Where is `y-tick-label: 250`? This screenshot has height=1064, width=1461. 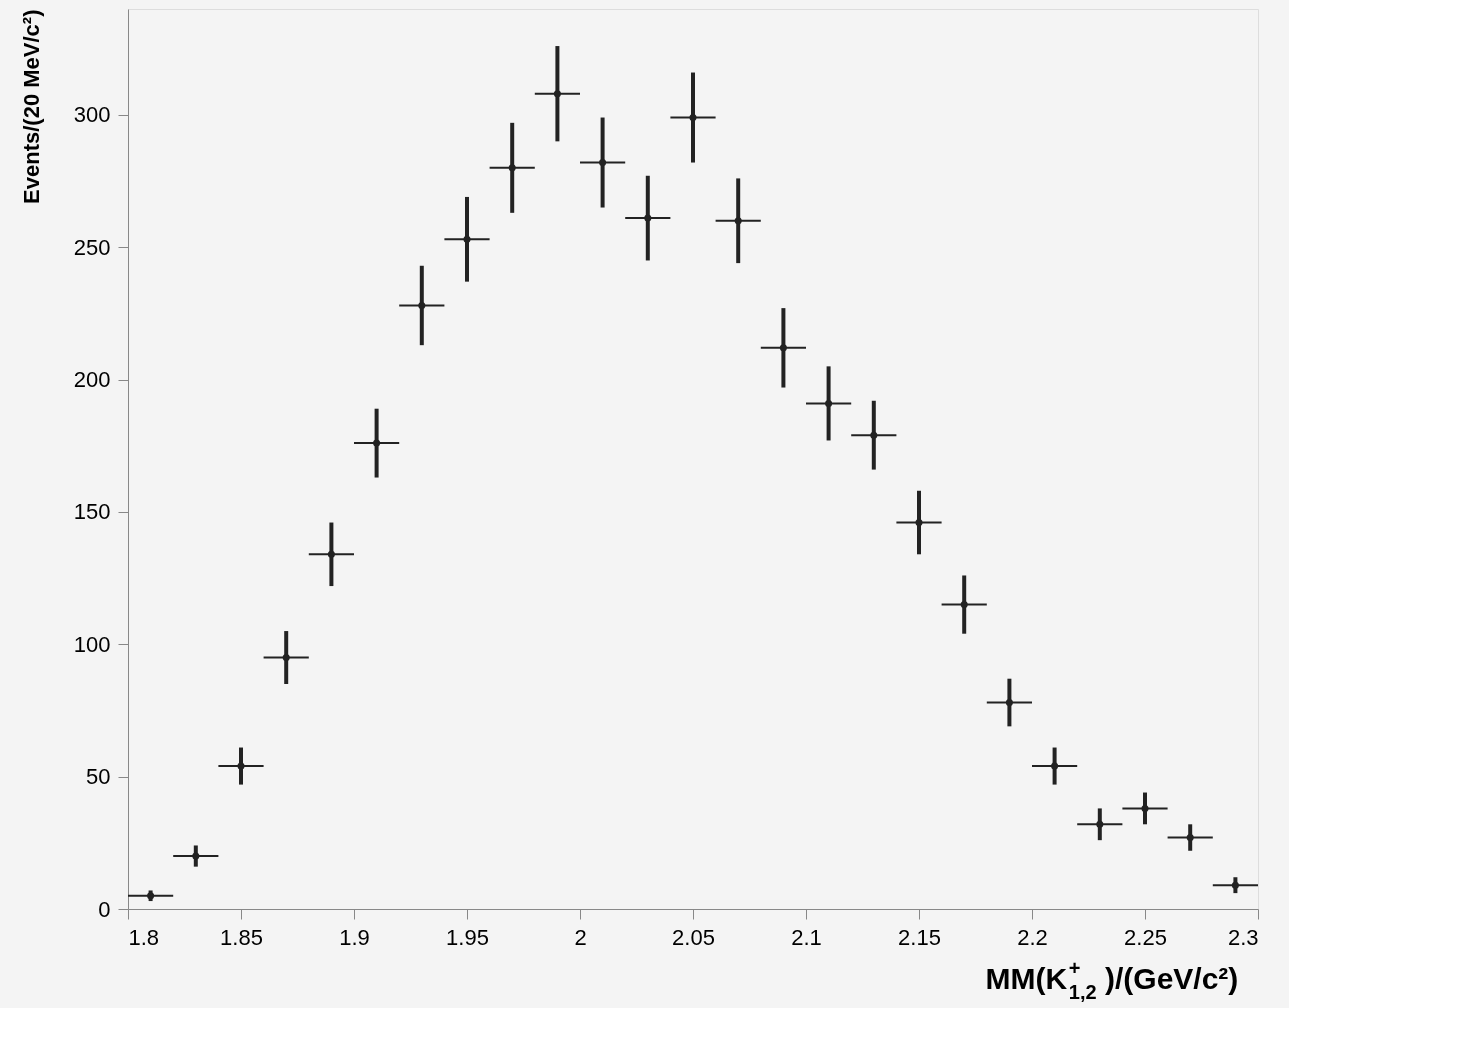 y-tick-label: 250 is located at coordinates (92, 247).